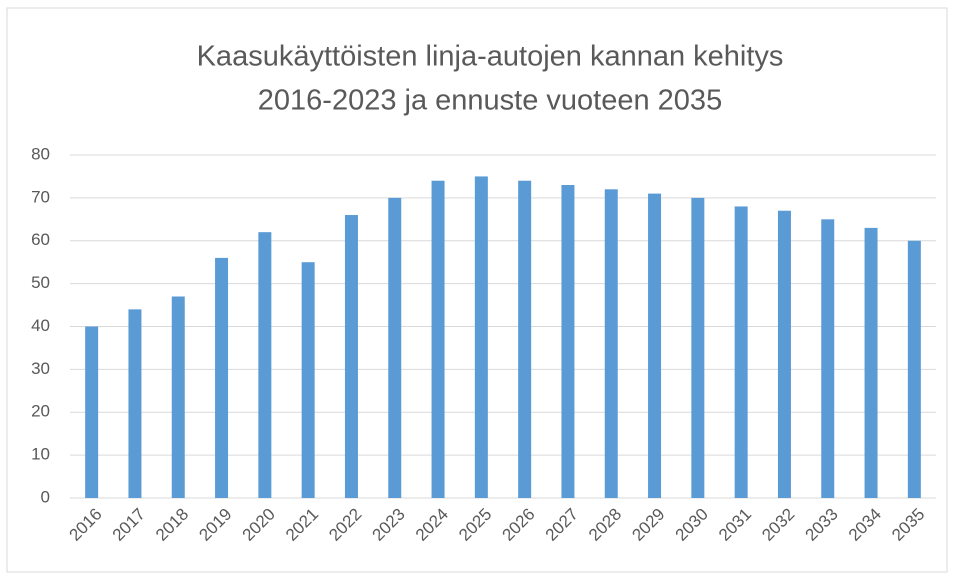  I want to click on y-tick-label: 10, so click(40, 454).